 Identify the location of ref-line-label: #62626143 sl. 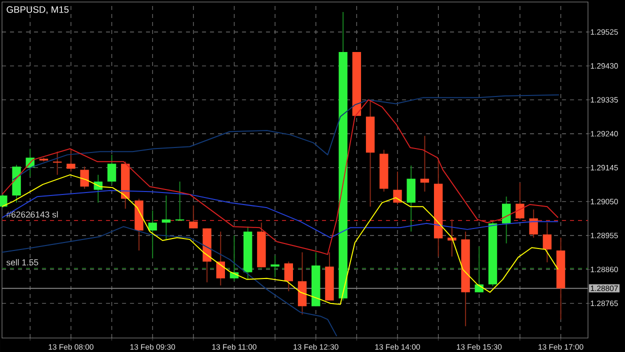
(32, 214).